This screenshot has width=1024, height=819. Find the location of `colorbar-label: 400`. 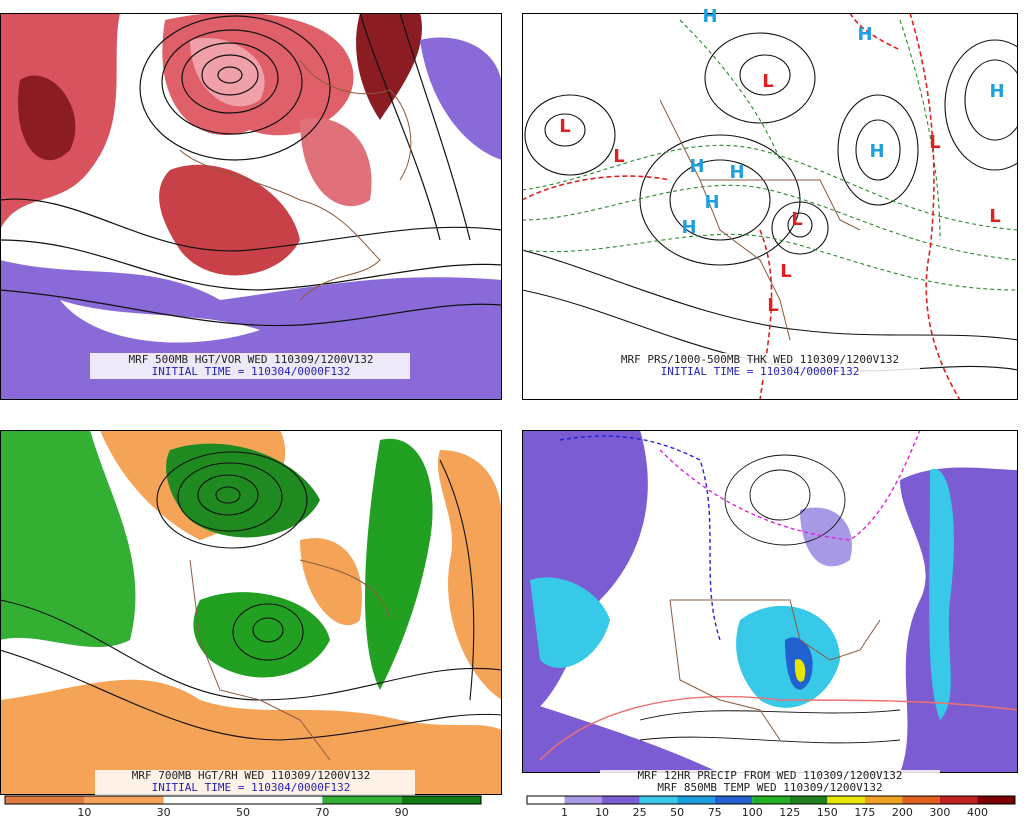

colorbar-label: 400 is located at coordinates (977, 812).